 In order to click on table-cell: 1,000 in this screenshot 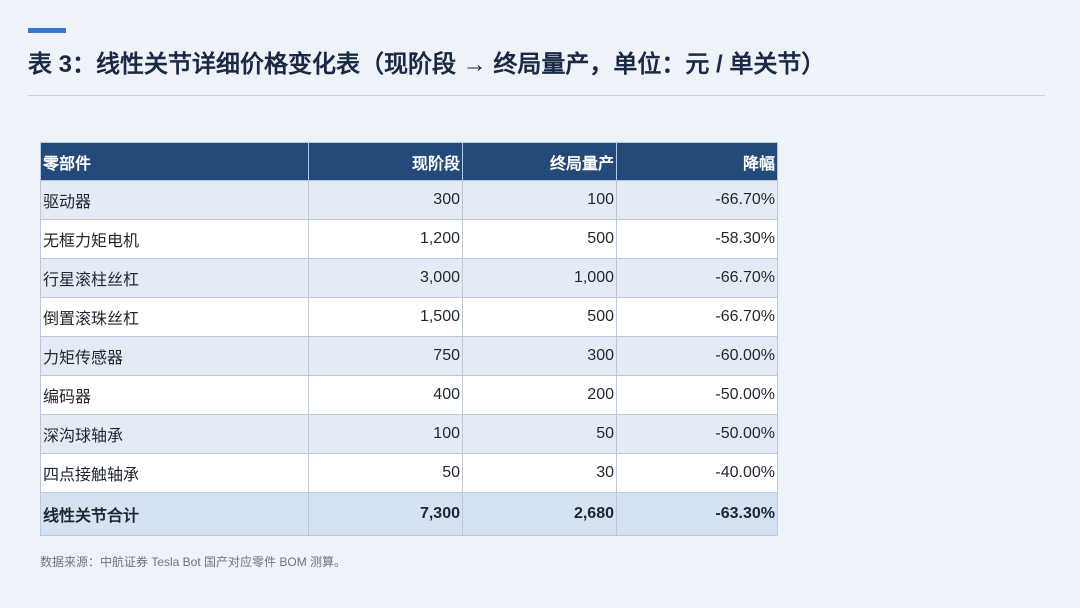, I will do `click(539, 278)`.